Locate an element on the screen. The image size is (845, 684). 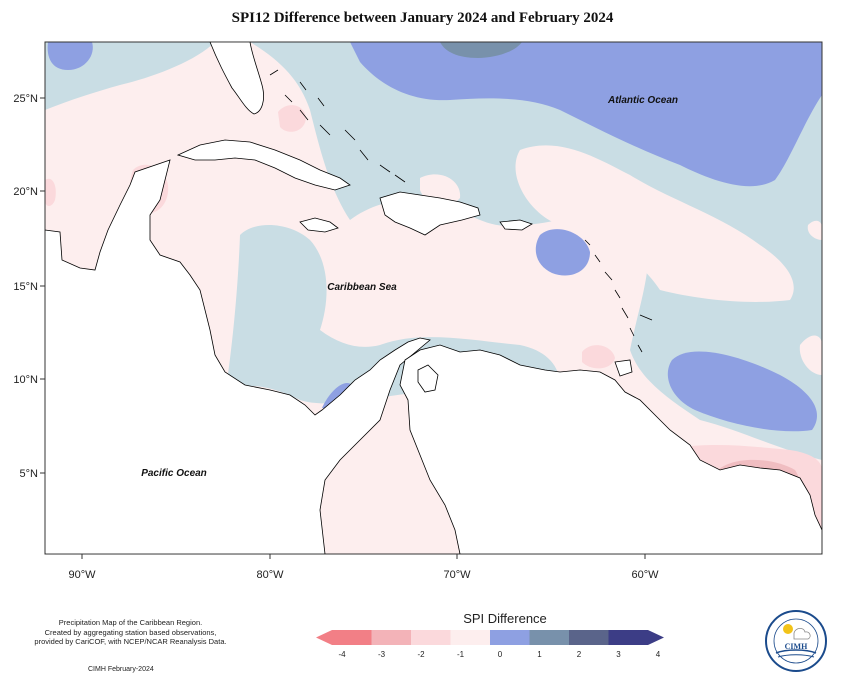
florida-outline is located at coordinates (236, 78).